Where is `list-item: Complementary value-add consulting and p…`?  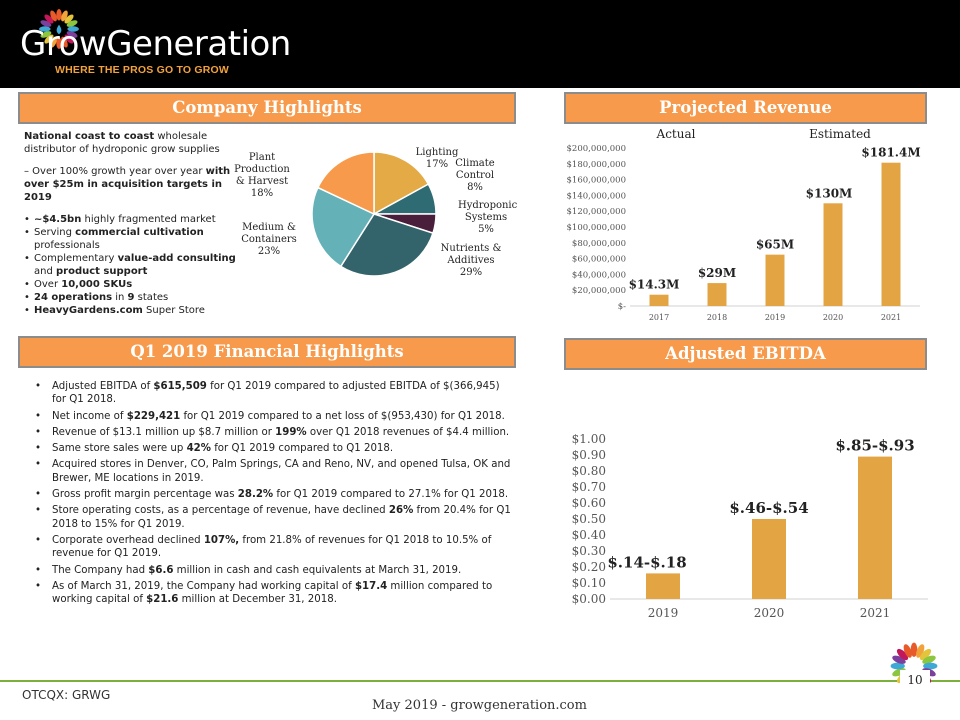 list-item: Complementary value-add consulting and p… is located at coordinates (131, 265).